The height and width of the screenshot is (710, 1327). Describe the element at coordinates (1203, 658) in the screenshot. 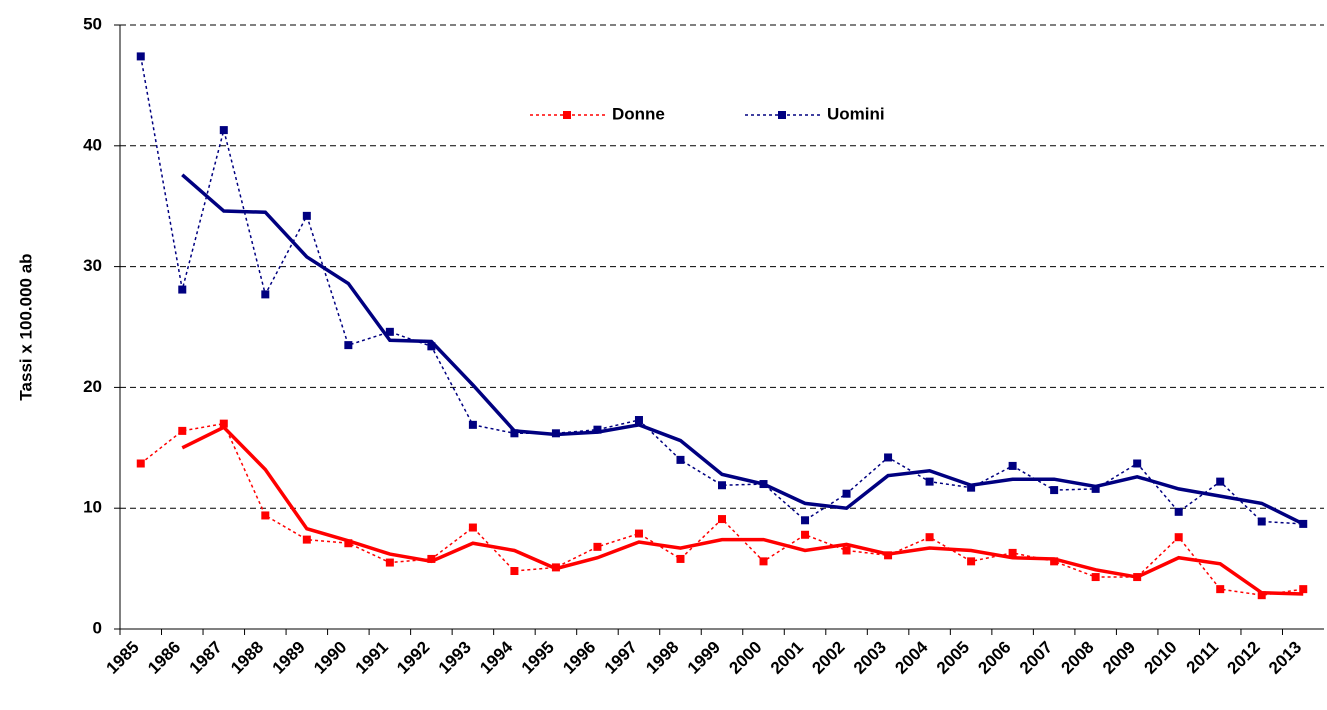

I see `x-tick-label: 2011` at that location.